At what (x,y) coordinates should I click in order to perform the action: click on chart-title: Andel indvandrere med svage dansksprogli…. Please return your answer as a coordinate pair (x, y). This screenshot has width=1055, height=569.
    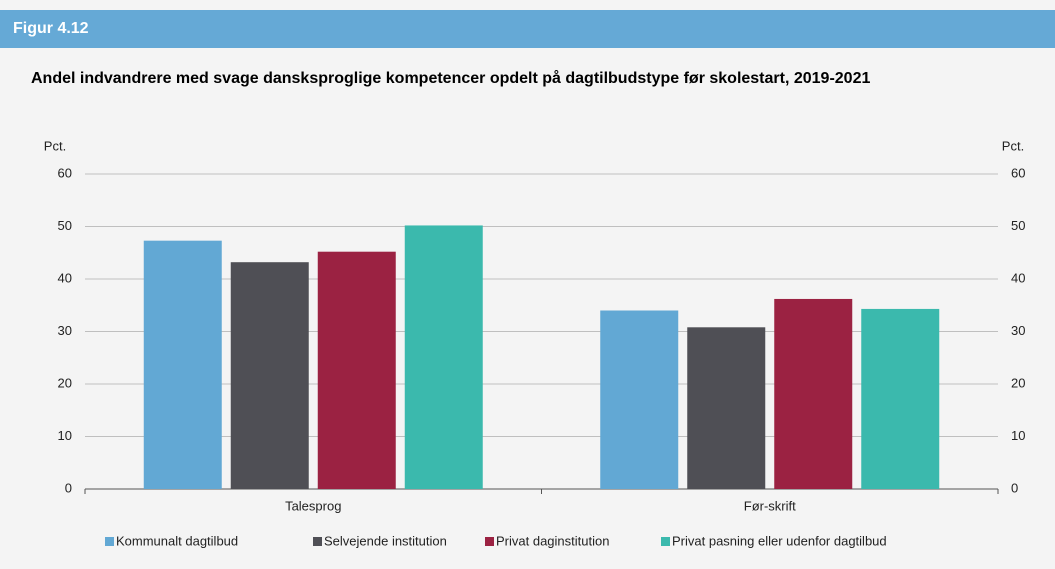
    Looking at the image, I should click on (451, 78).